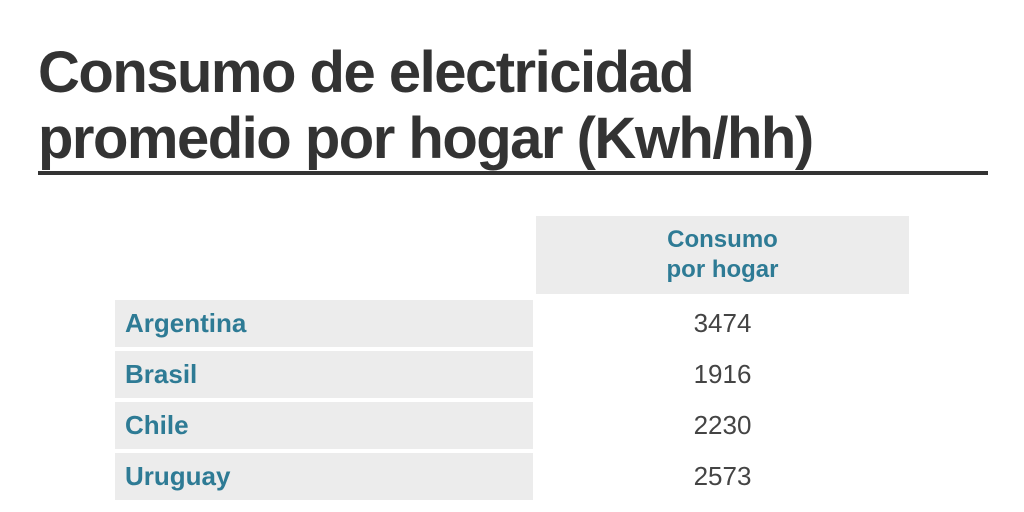 This screenshot has height=512, width=1024. I want to click on row-value-chile: 2230, so click(722, 425).